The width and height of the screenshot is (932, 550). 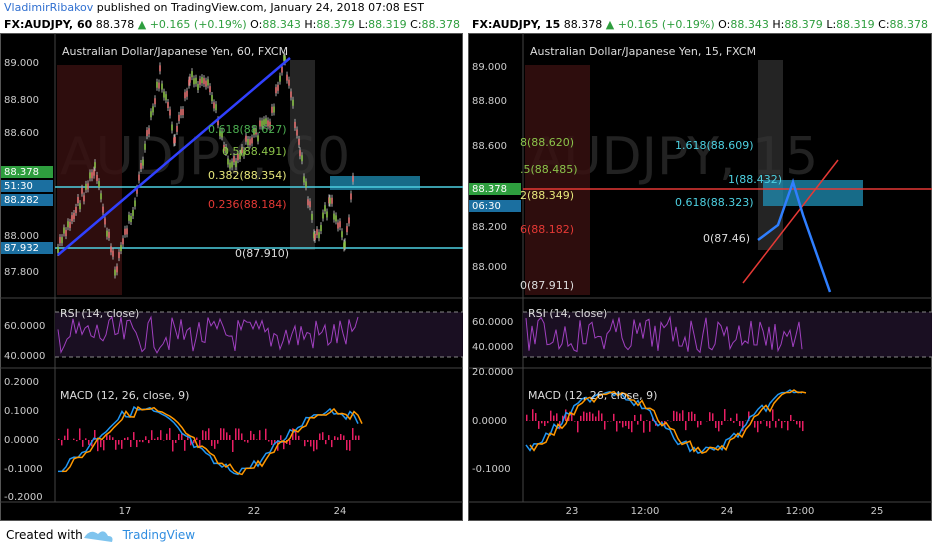 What do you see at coordinates (660, 24) in the screenshot?
I see `change: ▲ +0.165 (+0.19%)` at bounding box center [660, 24].